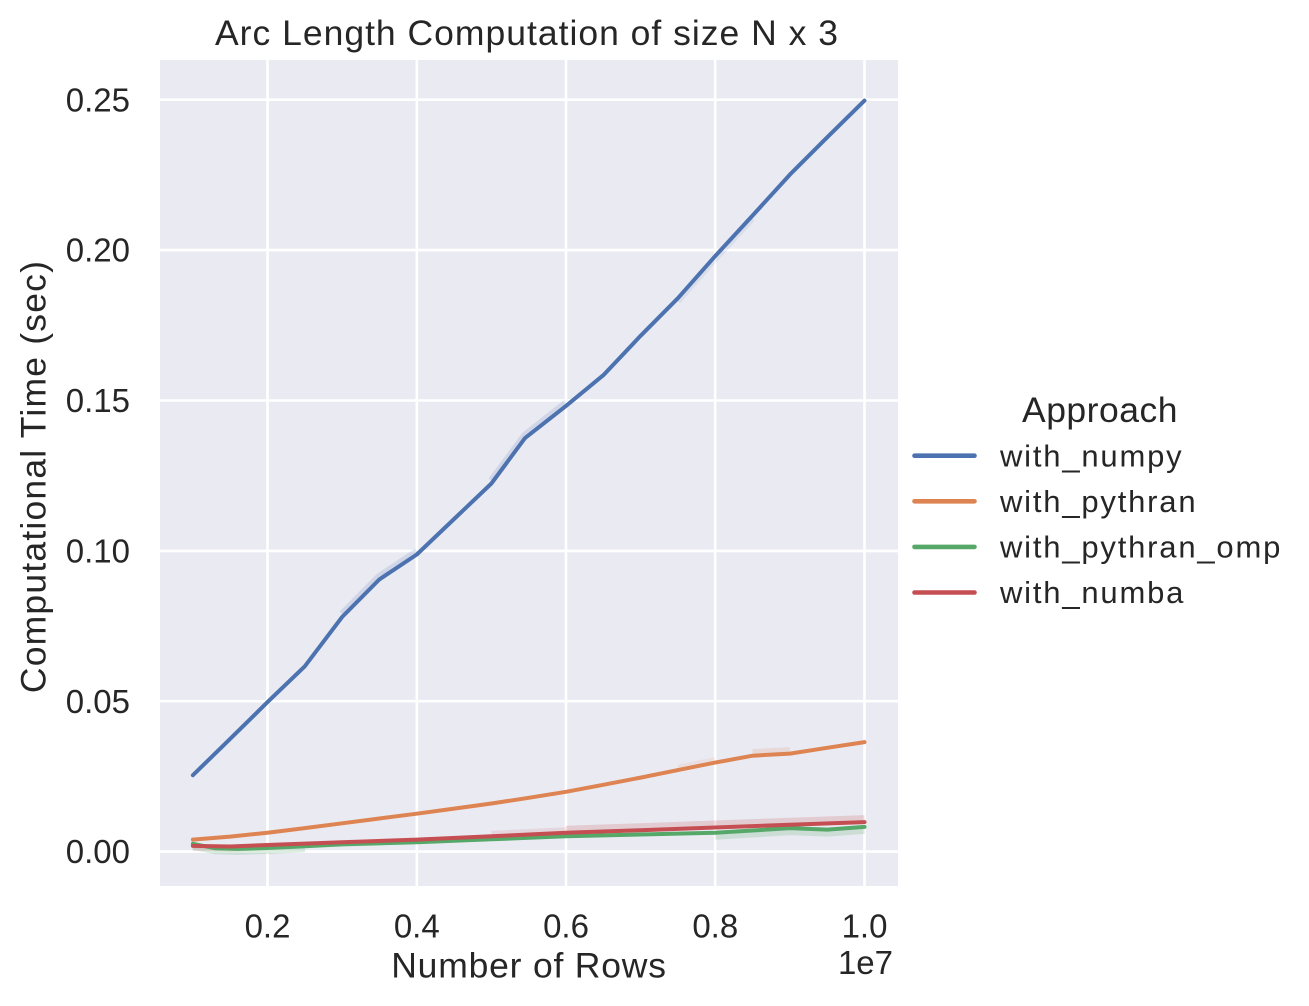 Image resolution: width=1309 pixels, height=1006 pixels. I want to click on svg-text: 0.6, so click(566, 926).